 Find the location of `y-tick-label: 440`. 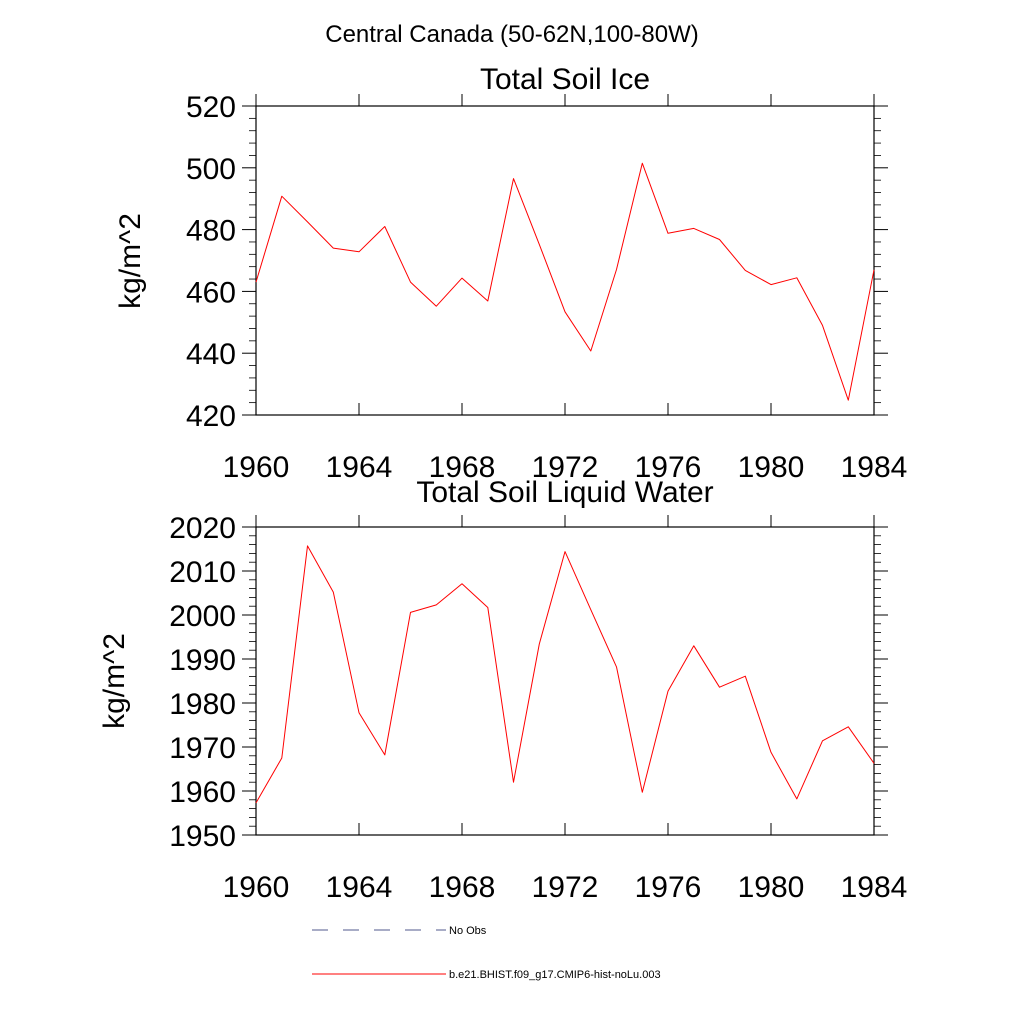

y-tick-label: 440 is located at coordinates (211, 354).